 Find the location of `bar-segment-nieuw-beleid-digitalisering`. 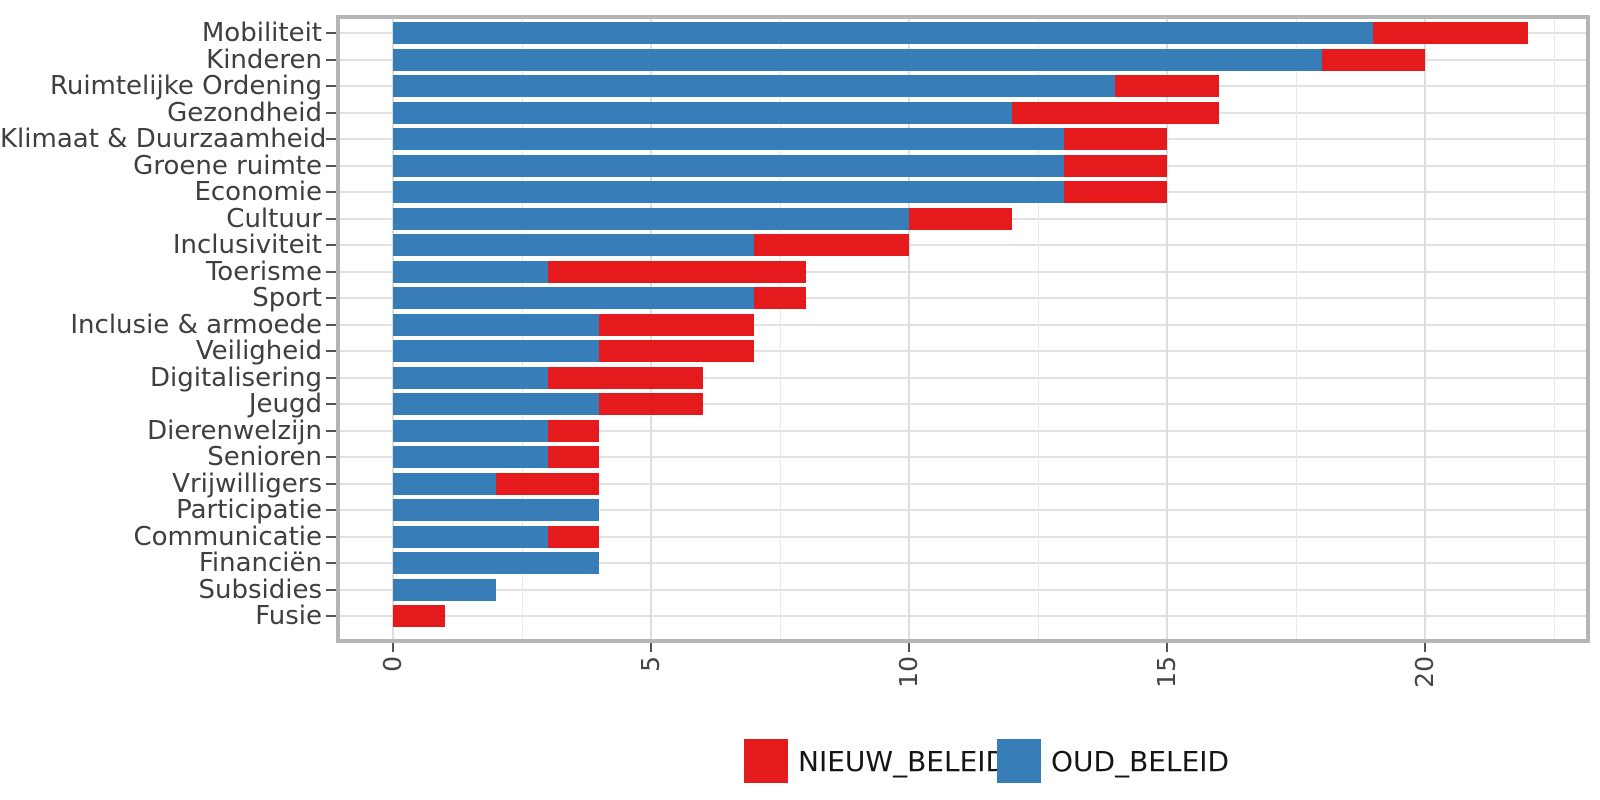

bar-segment-nieuw-beleid-digitalisering is located at coordinates (625, 377).